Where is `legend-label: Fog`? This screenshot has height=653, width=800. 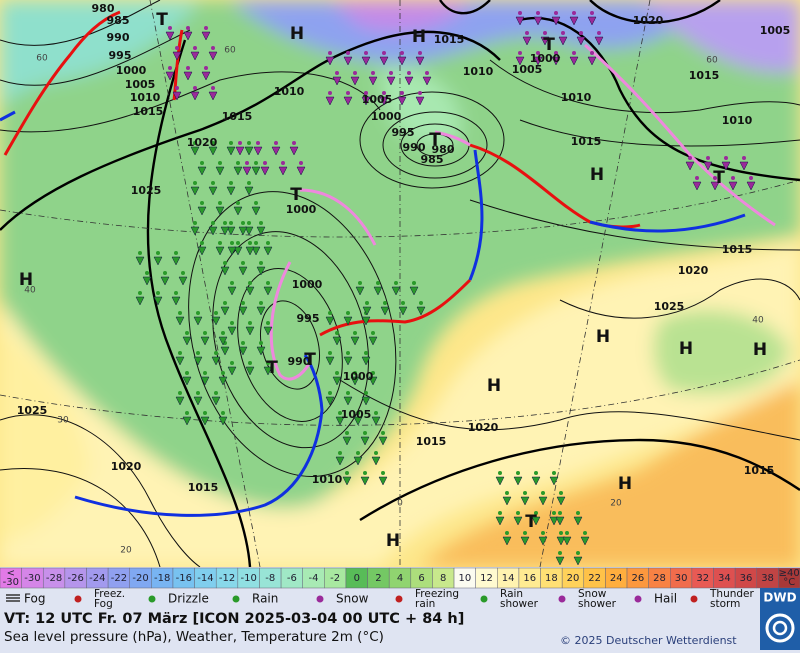
legend-label: Fog is located at coordinates (103, 604).